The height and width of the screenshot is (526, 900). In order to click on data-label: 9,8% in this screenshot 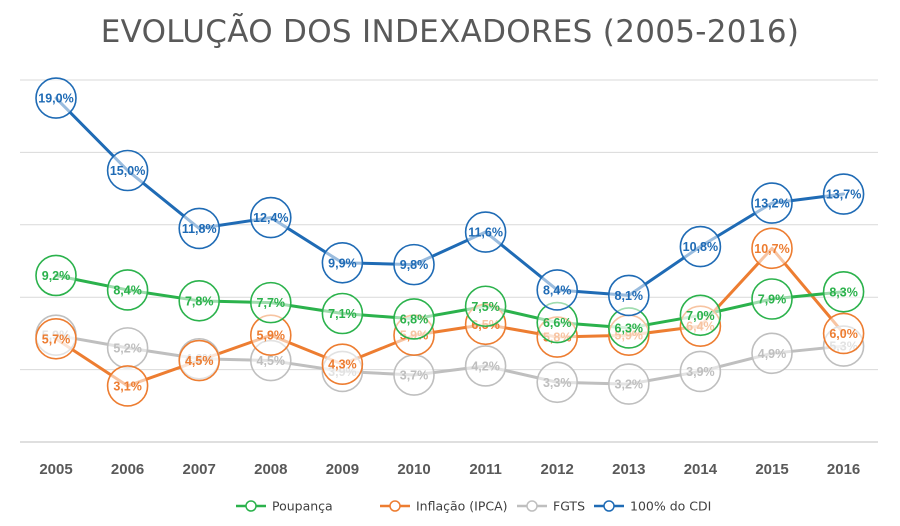, I will do `click(414, 265)`.